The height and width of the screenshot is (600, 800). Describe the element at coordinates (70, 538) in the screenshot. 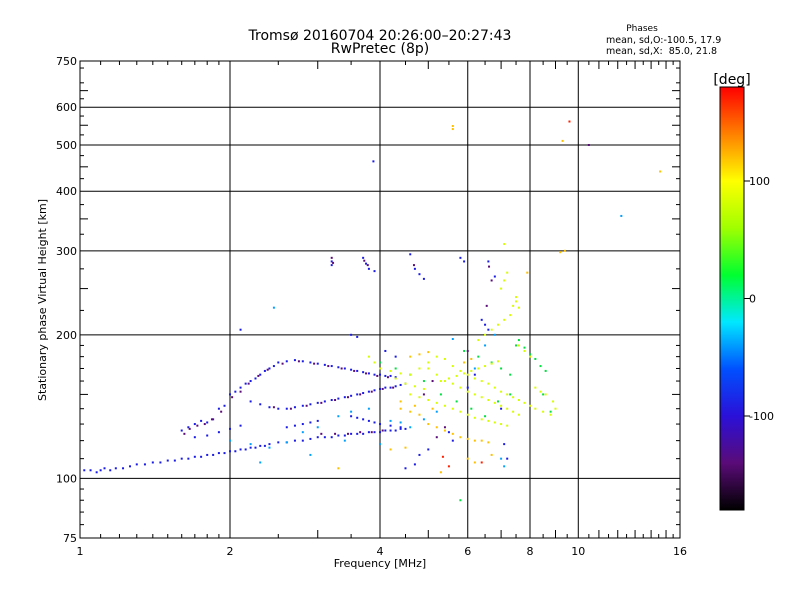

I see `y-tick-label: 75` at that location.